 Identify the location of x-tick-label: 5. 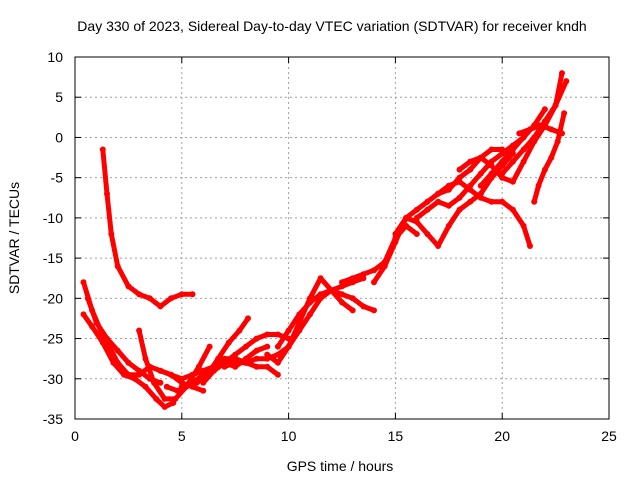
(182, 436).